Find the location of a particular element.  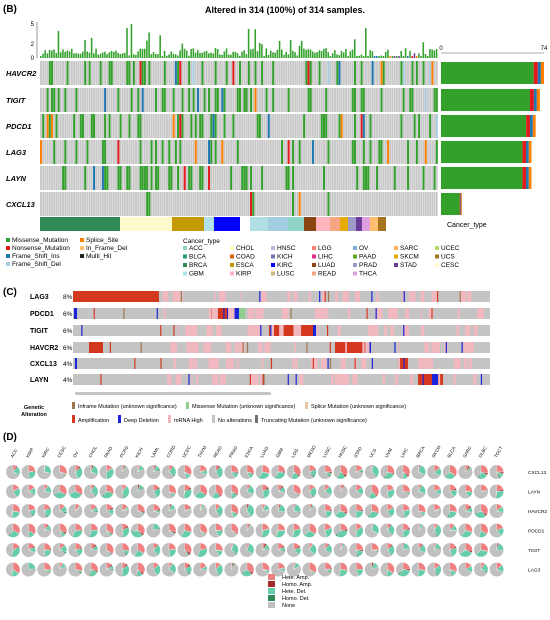

right-bar-missense is located at coordinates (487, 73).